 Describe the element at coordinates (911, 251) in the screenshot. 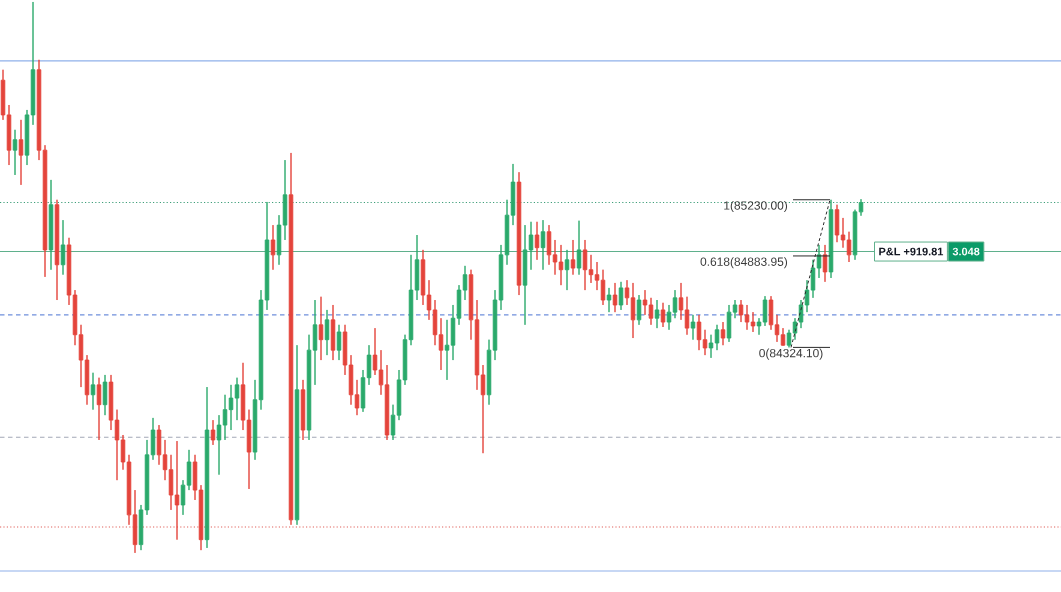

I see `annotation: P&L +919.81` at that location.